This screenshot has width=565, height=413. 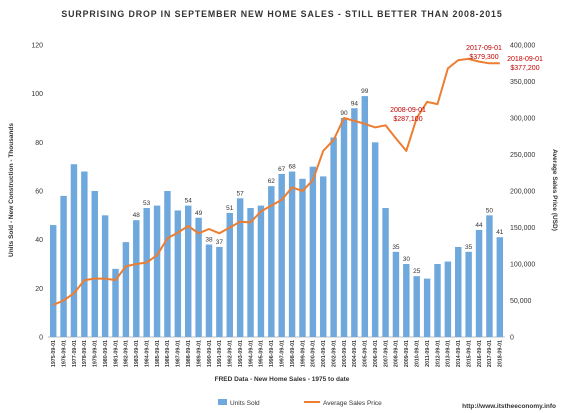 What do you see at coordinates (189, 201) in the screenshot?
I see `bar-value-label: 54` at bounding box center [189, 201].